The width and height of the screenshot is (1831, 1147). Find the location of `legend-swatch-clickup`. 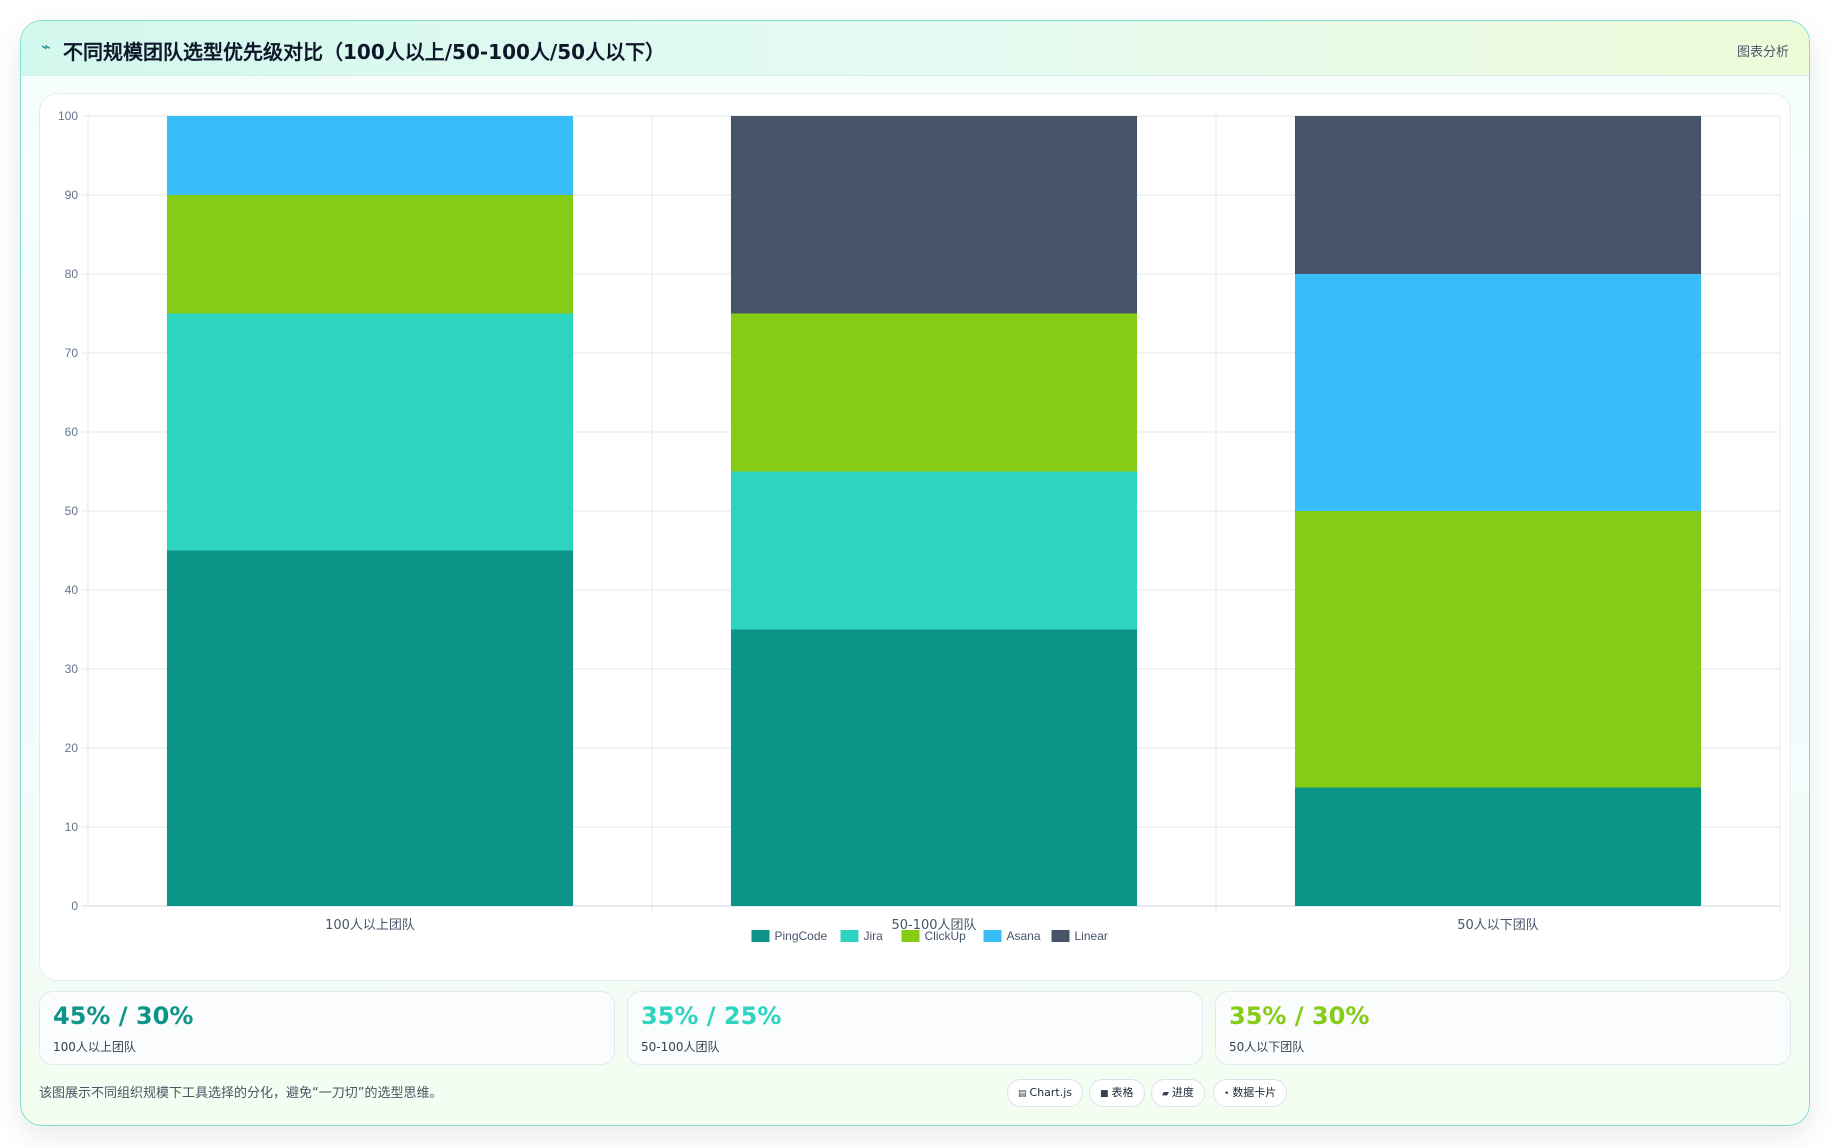

legend-swatch-clickup is located at coordinates (910, 936).